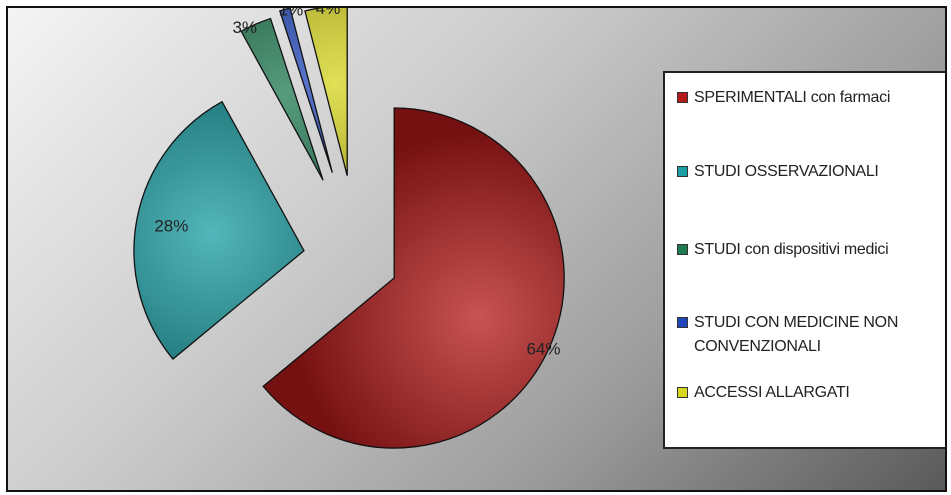 The width and height of the screenshot is (951, 495). I want to click on pie-label-5: 4%, so click(328, 13).